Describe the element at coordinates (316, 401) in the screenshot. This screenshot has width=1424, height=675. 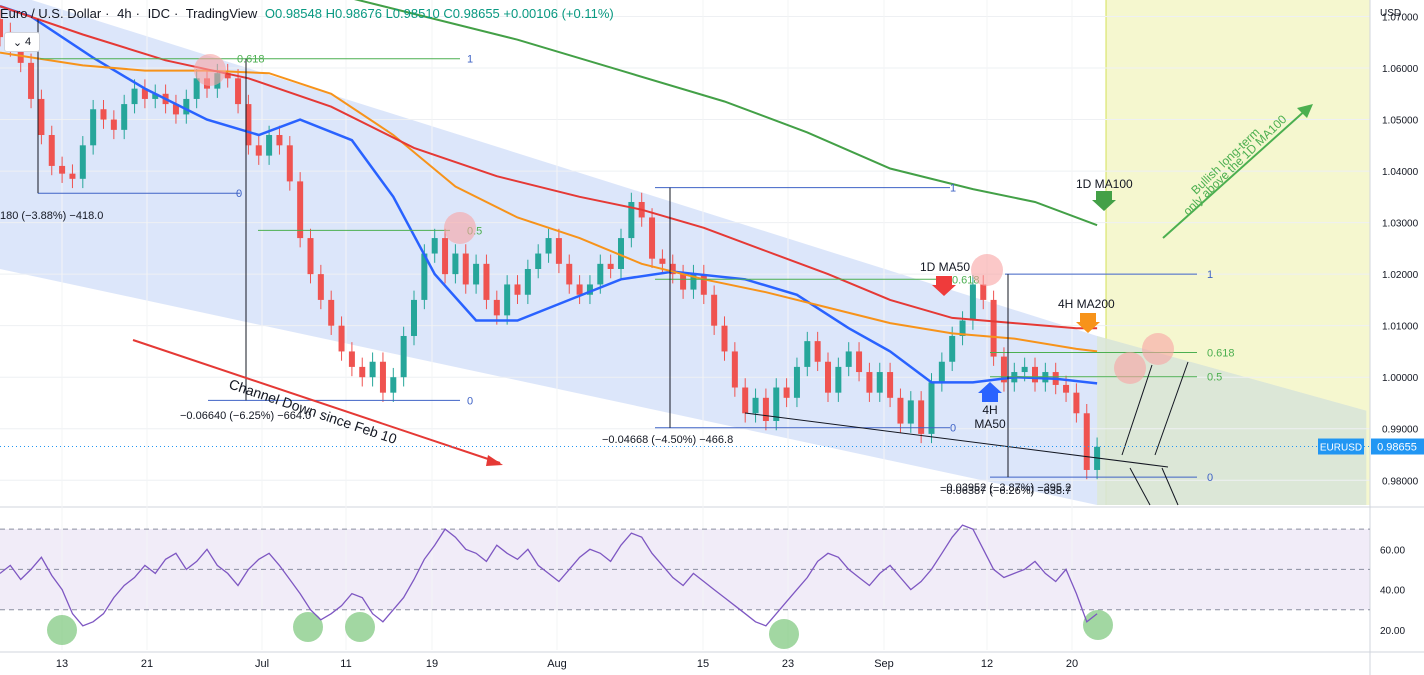
I see `channel-arrow-line` at that location.